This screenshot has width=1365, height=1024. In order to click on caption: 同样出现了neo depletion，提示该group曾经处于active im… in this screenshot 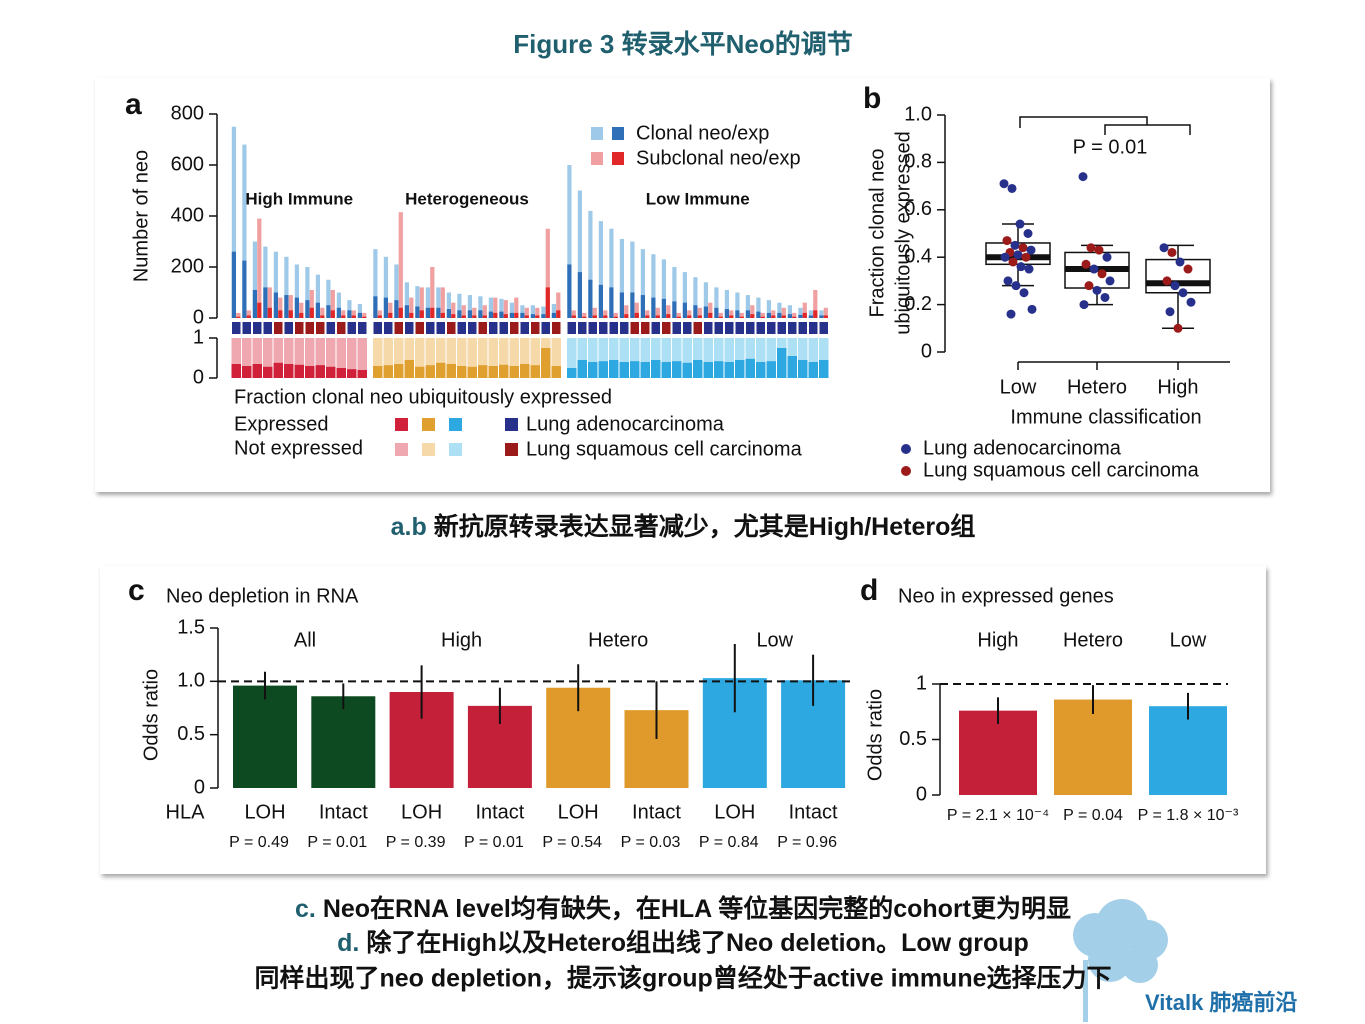, I will do `click(683, 978)`.